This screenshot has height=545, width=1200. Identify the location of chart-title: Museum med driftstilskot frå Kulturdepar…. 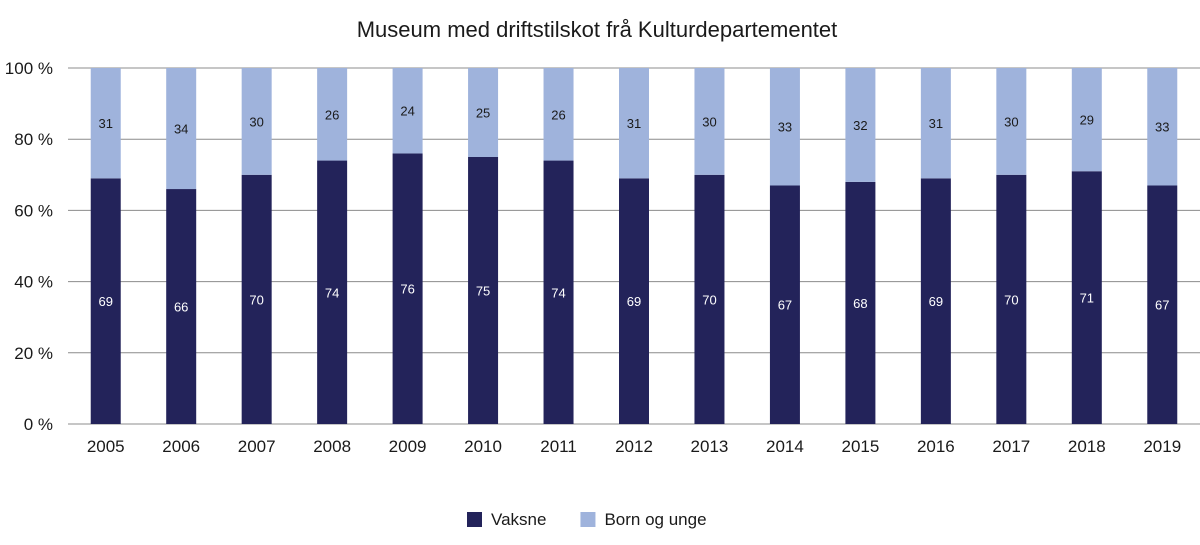
(597, 29).